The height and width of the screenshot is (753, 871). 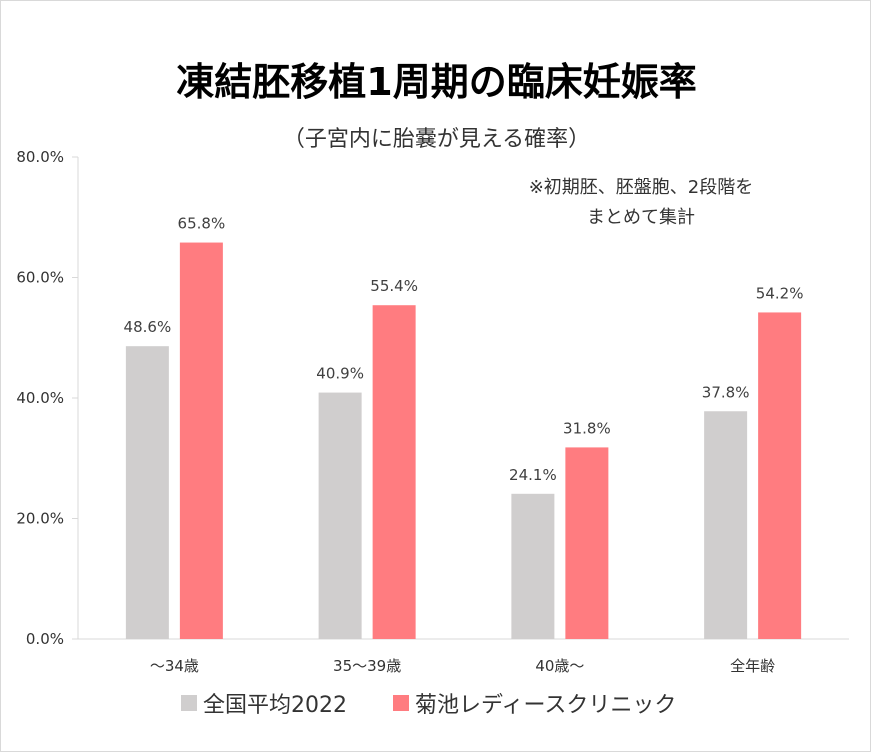 I want to click on data-label-clinic: 55.4%, so click(x=394, y=286).